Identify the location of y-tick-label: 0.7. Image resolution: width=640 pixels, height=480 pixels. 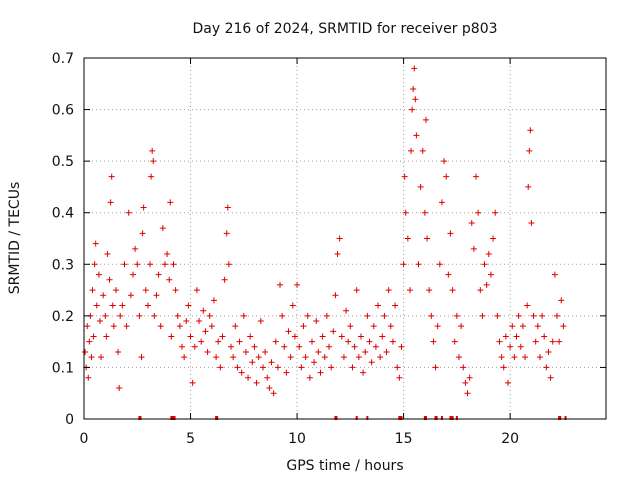
(63, 59).